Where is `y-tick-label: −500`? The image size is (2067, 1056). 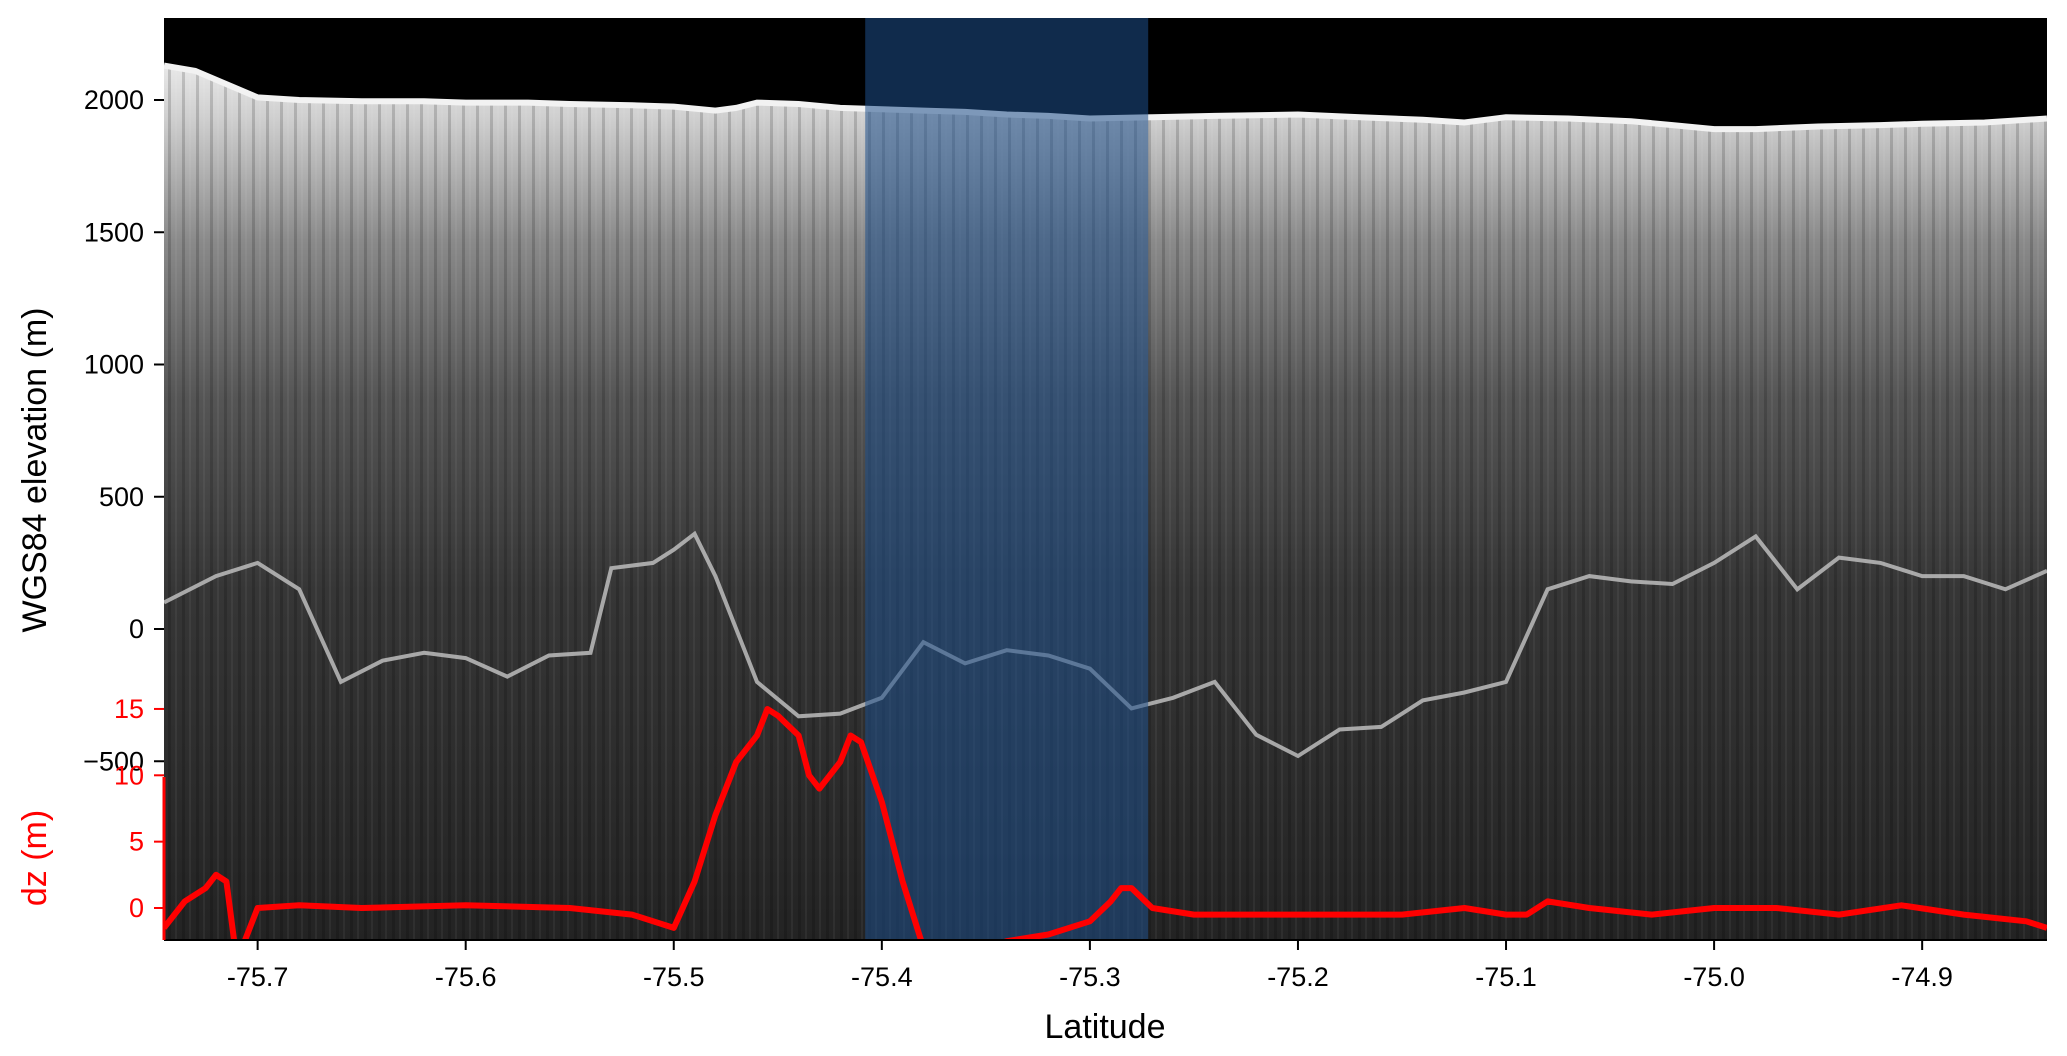
y-tick-label: −500 is located at coordinates (113, 761).